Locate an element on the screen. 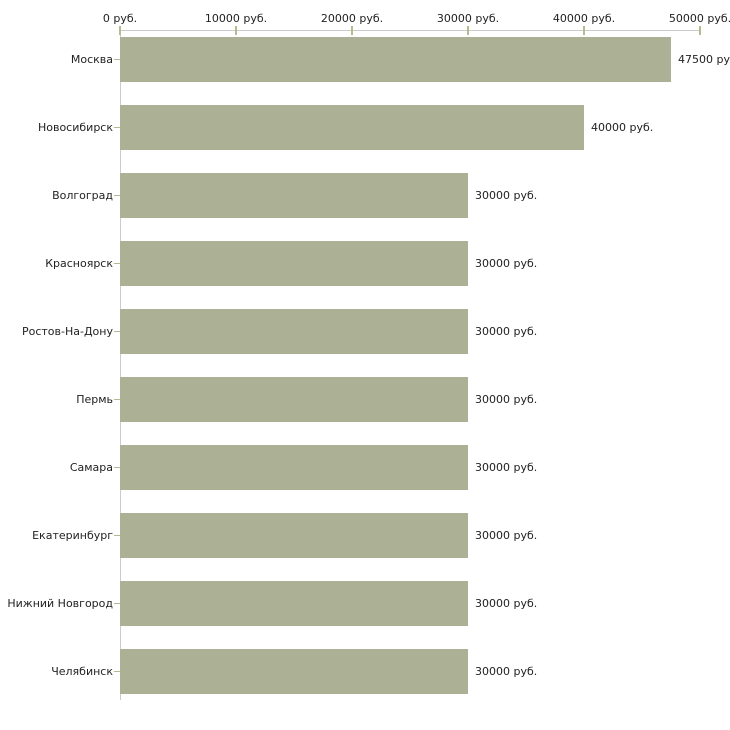  bar-category-label: Пермь is located at coordinates (94, 399).